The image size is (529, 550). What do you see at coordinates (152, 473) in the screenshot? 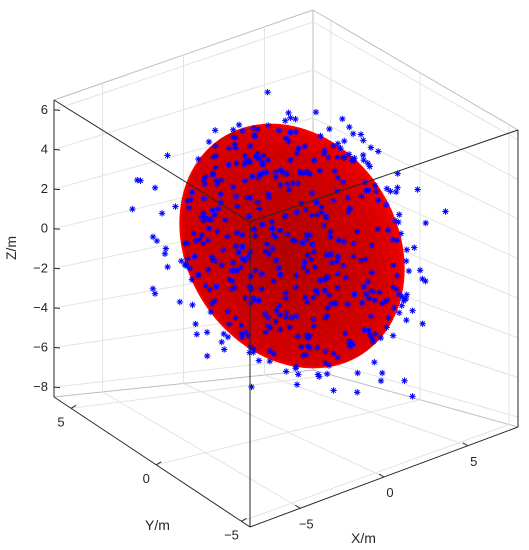
I see `y-tick-labels: −5 0 5` at bounding box center [152, 473].